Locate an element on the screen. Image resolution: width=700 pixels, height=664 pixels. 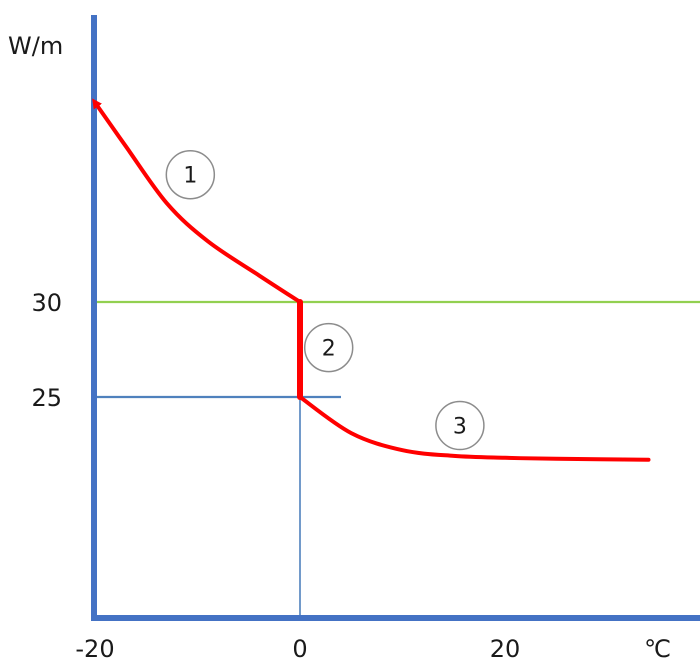
segment-marker-label: 1 is located at coordinates (190, 176).